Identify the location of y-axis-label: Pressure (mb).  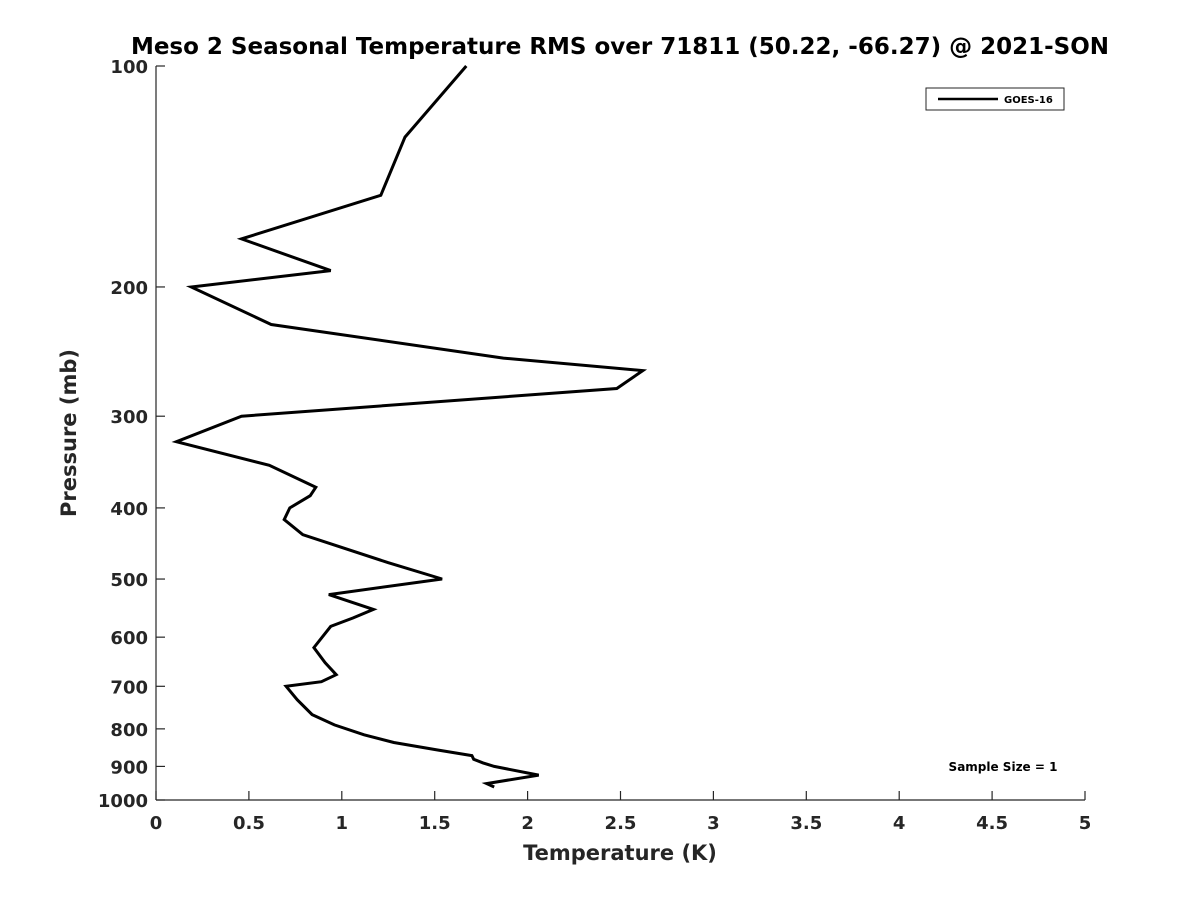
(69, 433).